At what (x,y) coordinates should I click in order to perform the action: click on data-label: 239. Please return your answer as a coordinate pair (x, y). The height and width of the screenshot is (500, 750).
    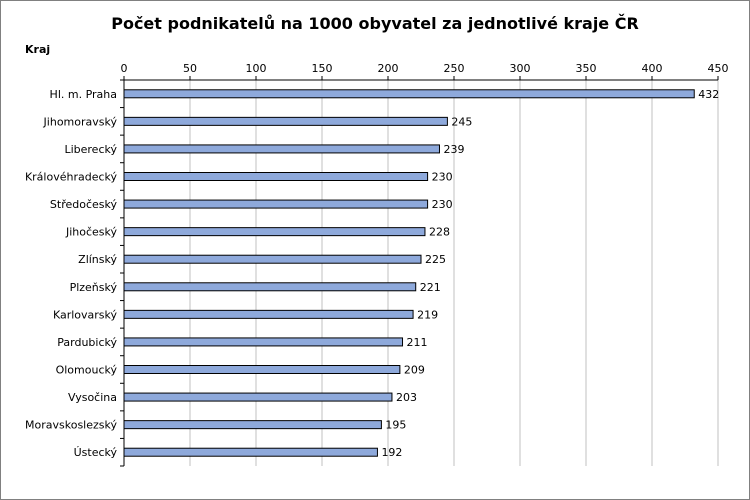
    Looking at the image, I should click on (453, 149).